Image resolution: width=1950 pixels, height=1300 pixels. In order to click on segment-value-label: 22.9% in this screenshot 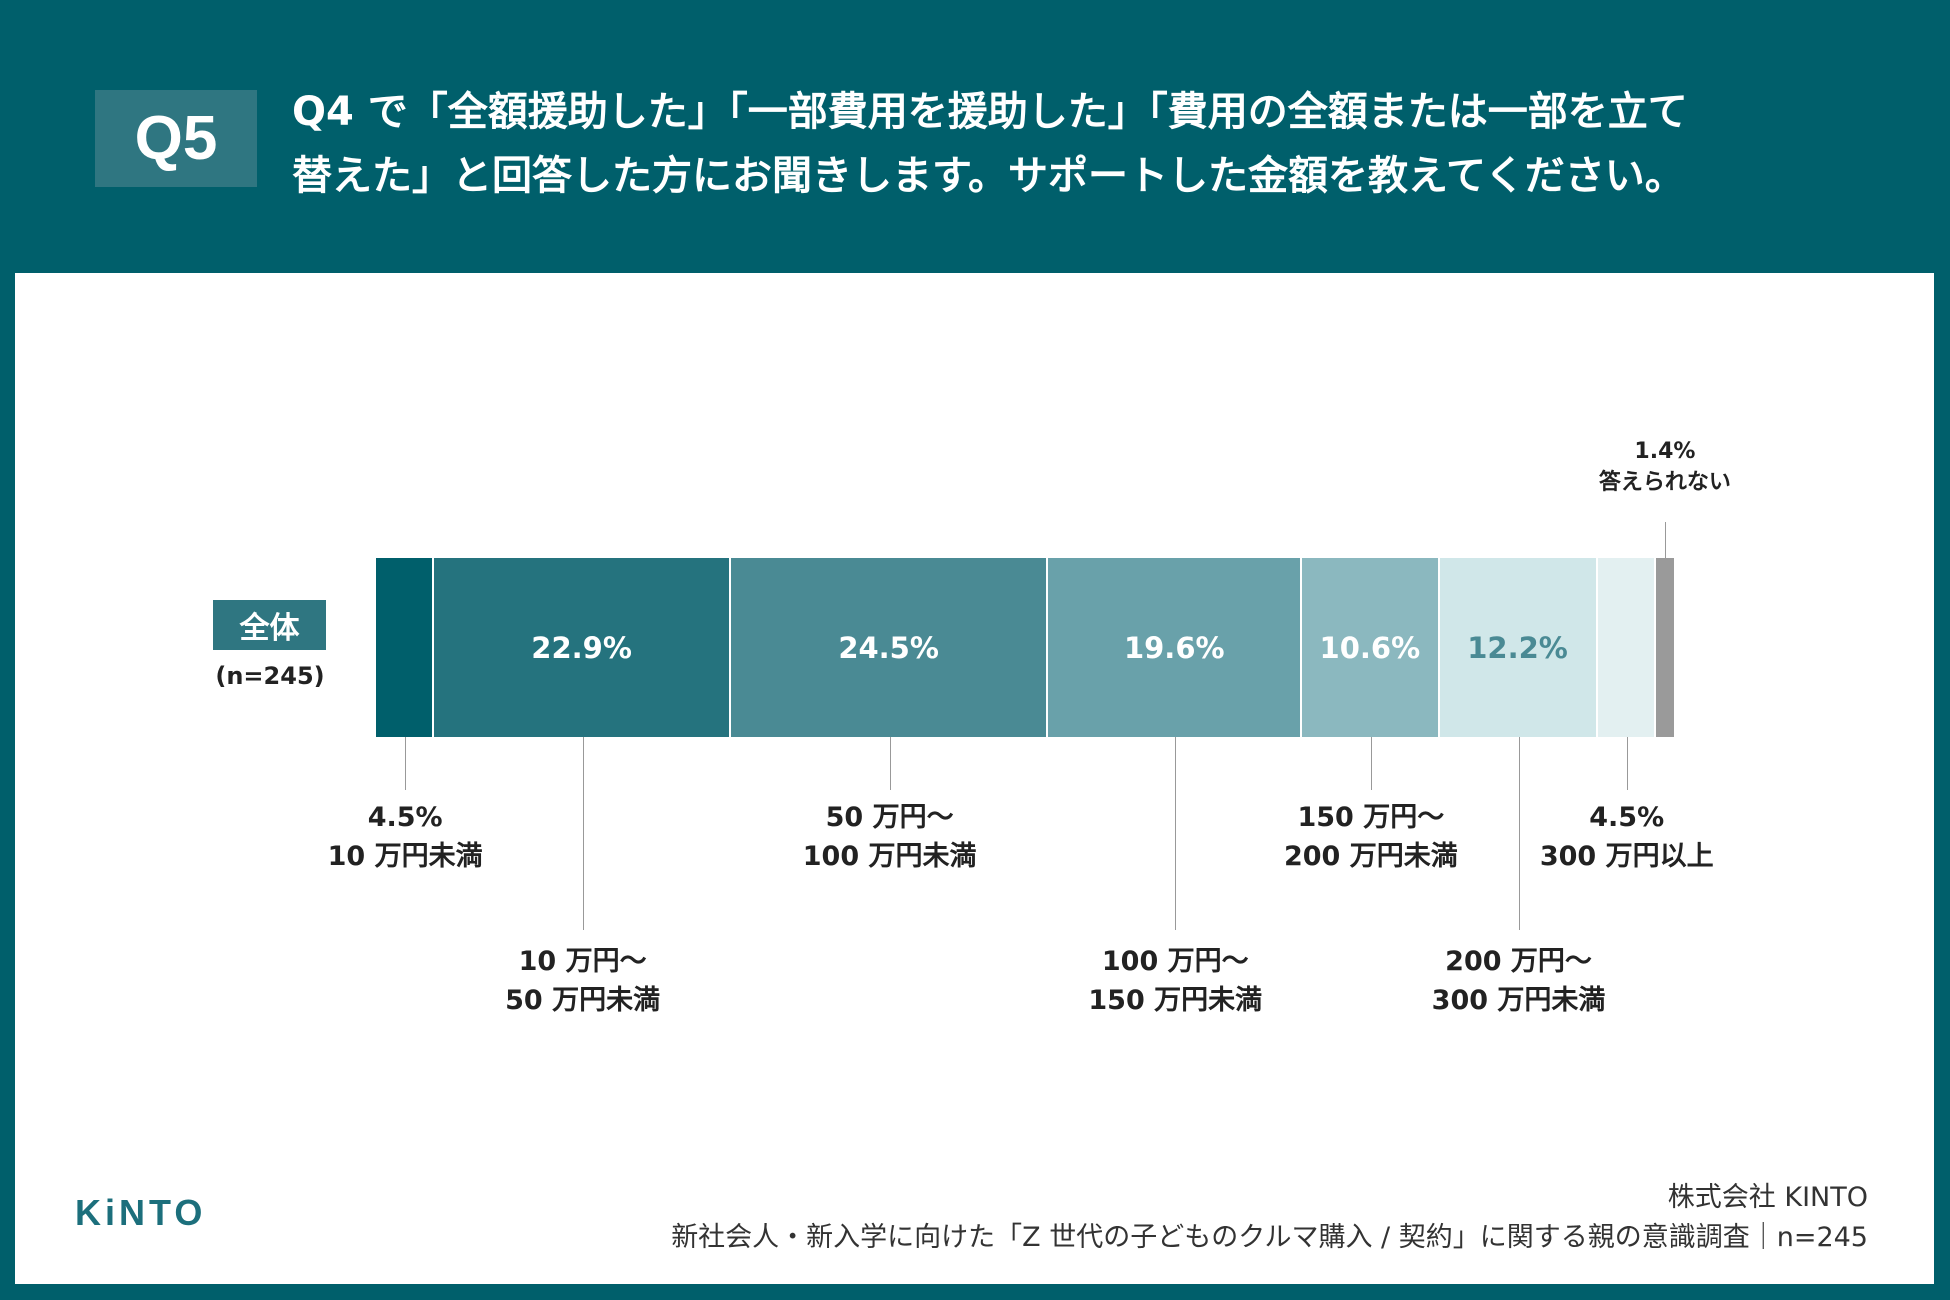, I will do `click(581, 647)`.